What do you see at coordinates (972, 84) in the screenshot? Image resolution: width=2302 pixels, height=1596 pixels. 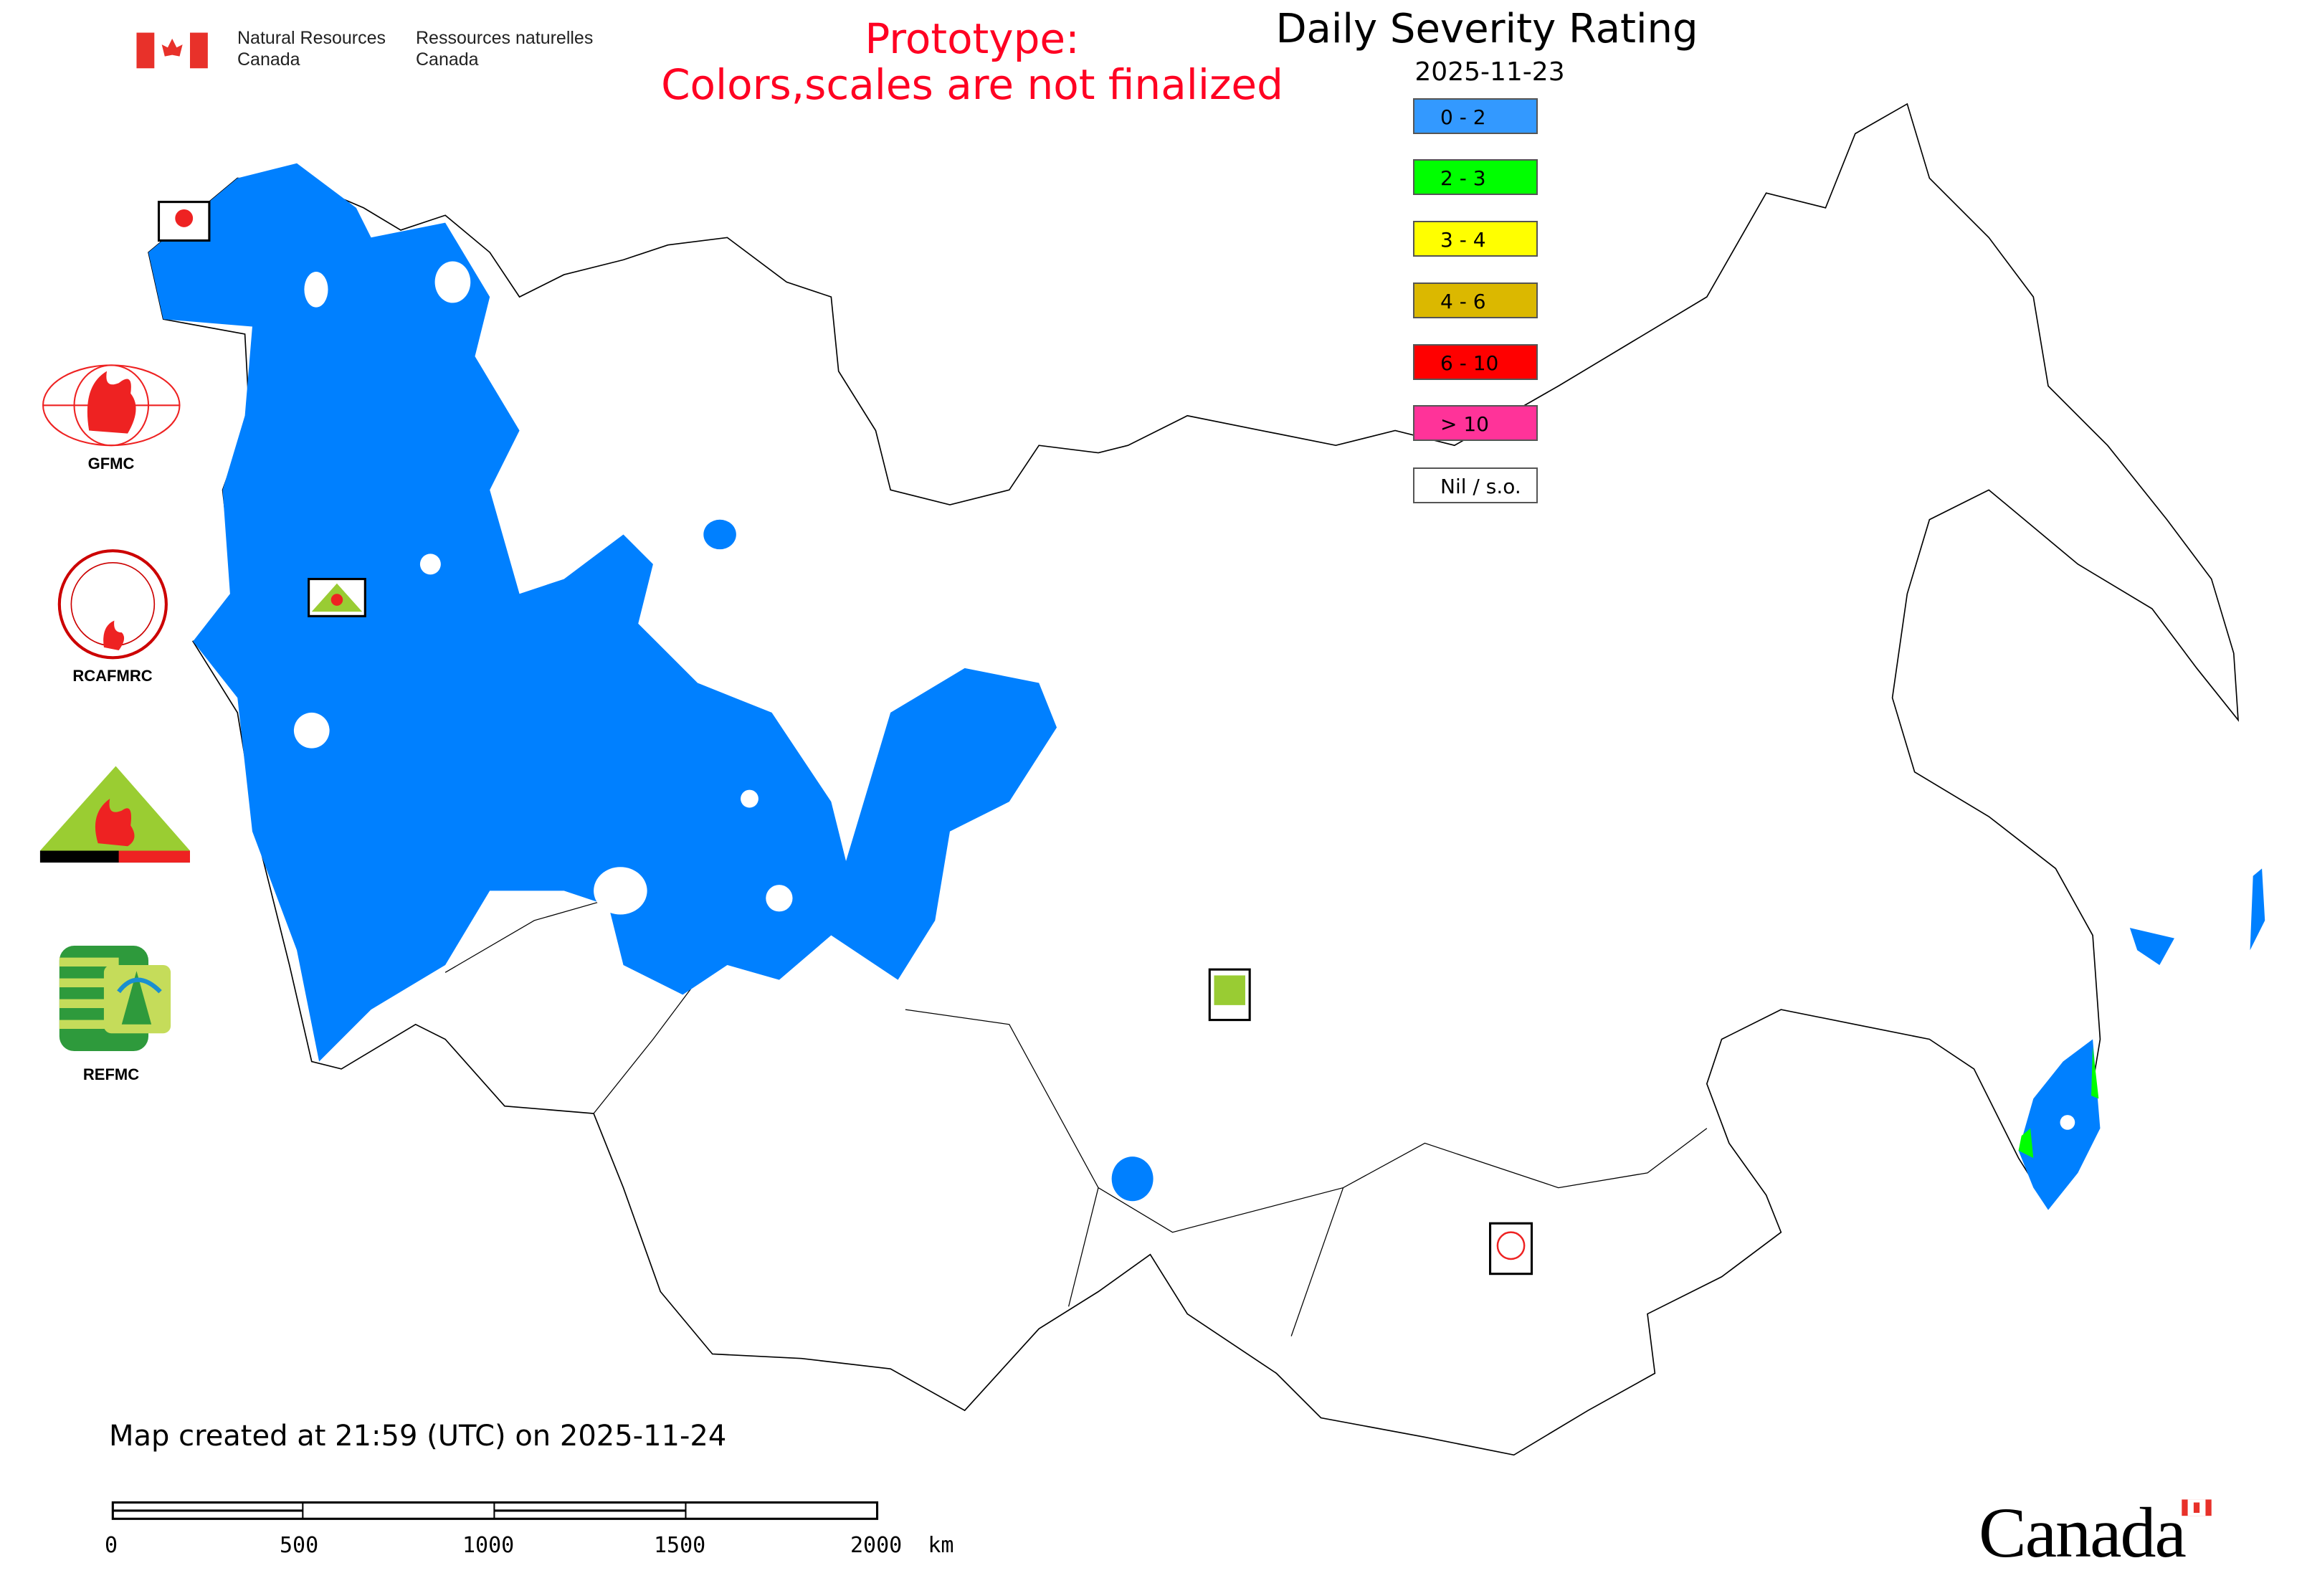 I see `prototype-notice-line2: Colors,scales are not finalized` at bounding box center [972, 84].